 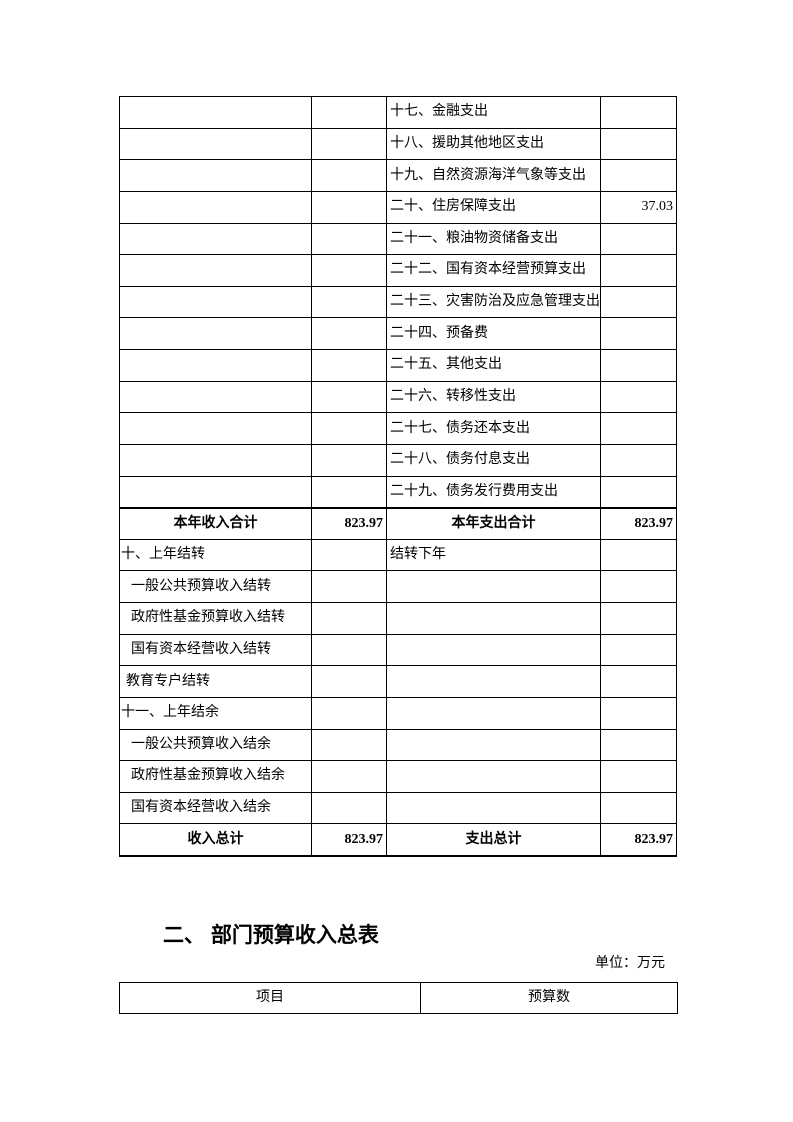 What do you see at coordinates (494, 460) in the screenshot?
I see `expense-label-cell: 二十八、债务付息支出` at bounding box center [494, 460].